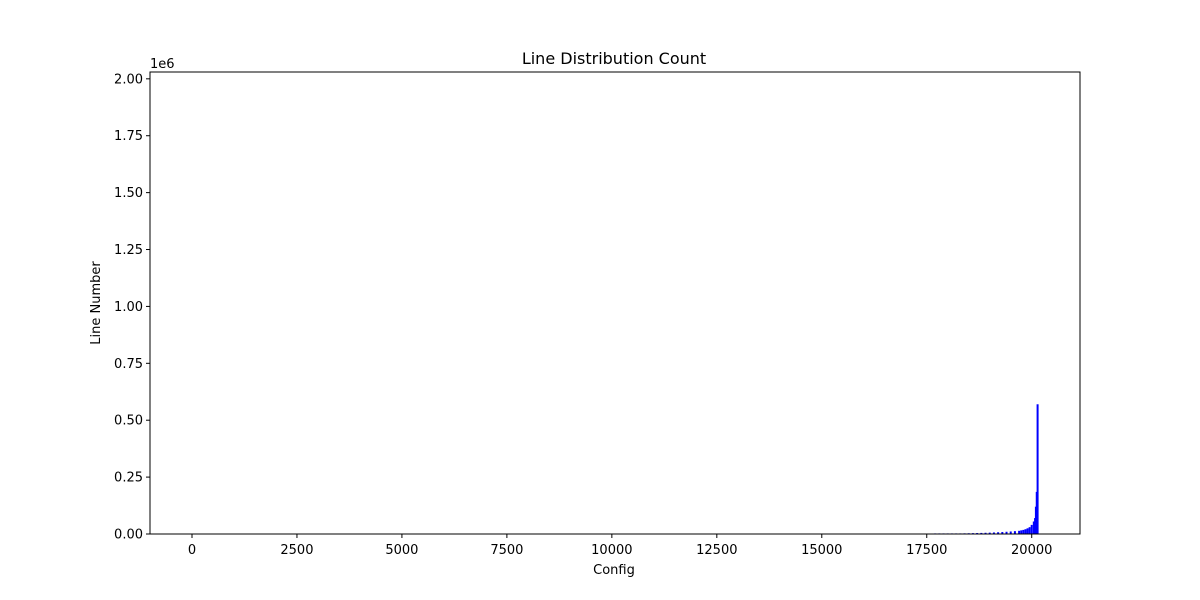 The image size is (1200, 600). What do you see at coordinates (128, 307) in the screenshot?
I see `y-tick-label: 1.00` at bounding box center [128, 307].